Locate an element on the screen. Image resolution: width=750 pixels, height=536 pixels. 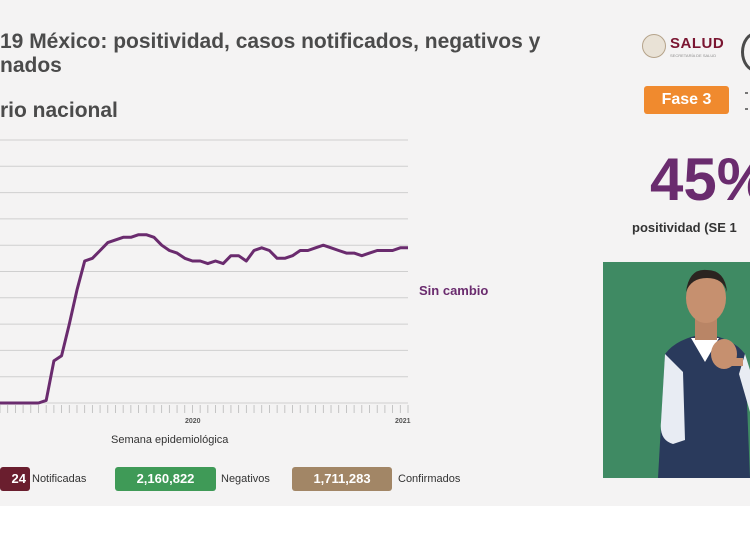
phase-badge: Fase 3 is located at coordinates (686, 100).